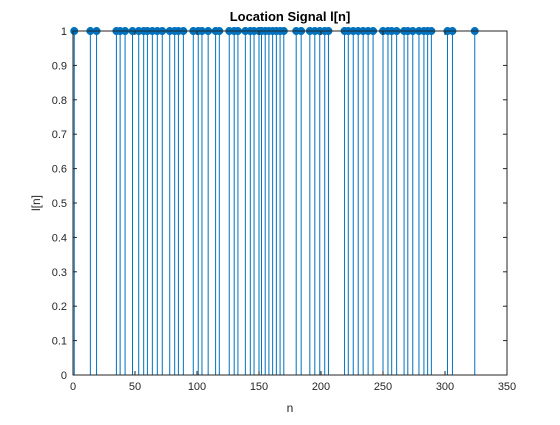 This screenshot has height=425, width=560. What do you see at coordinates (36, 203) in the screenshot?
I see `y-axis-label: l[n]` at bounding box center [36, 203].